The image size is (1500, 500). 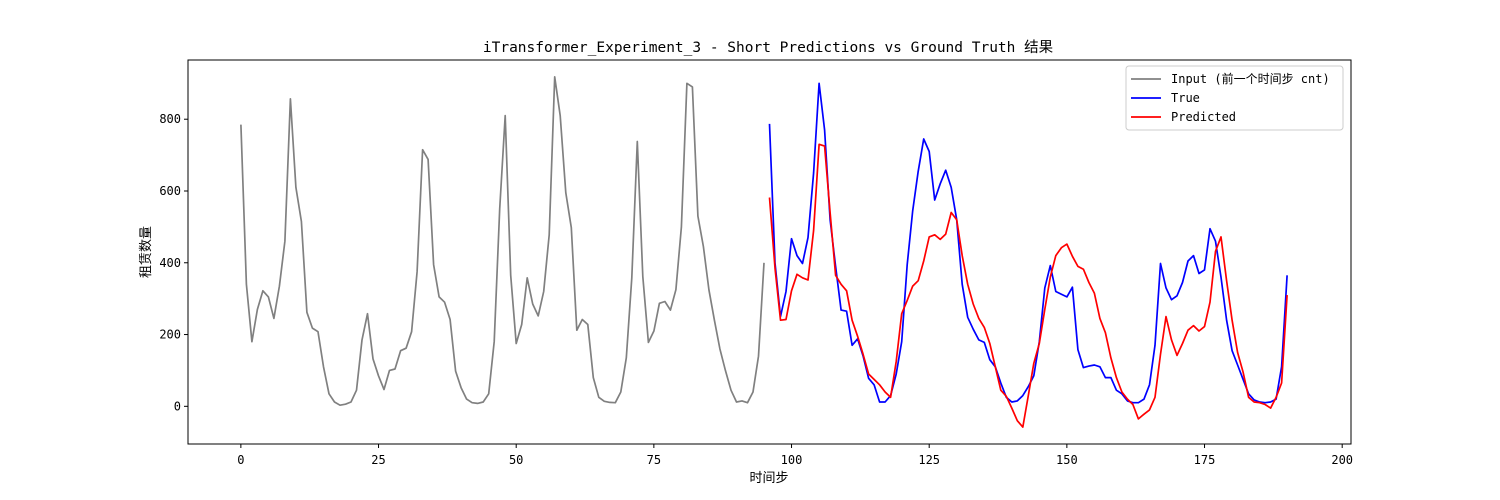 I want to click on y-tick-label: 200, so click(x=170, y=335).